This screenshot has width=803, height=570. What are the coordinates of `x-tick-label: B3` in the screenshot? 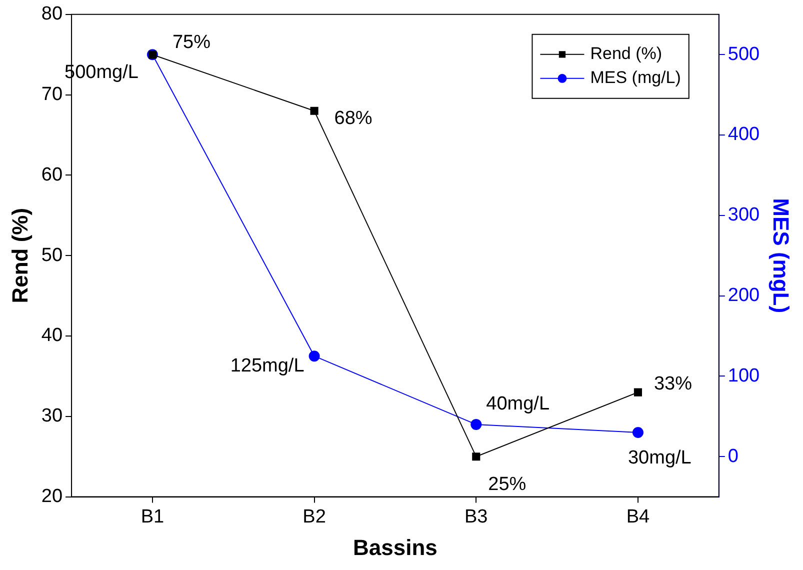 It's located at (476, 517).